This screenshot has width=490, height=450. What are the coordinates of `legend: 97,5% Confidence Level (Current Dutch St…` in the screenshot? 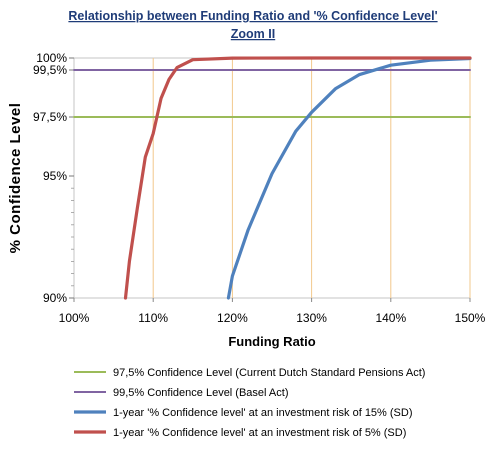 It's located at (249, 403).